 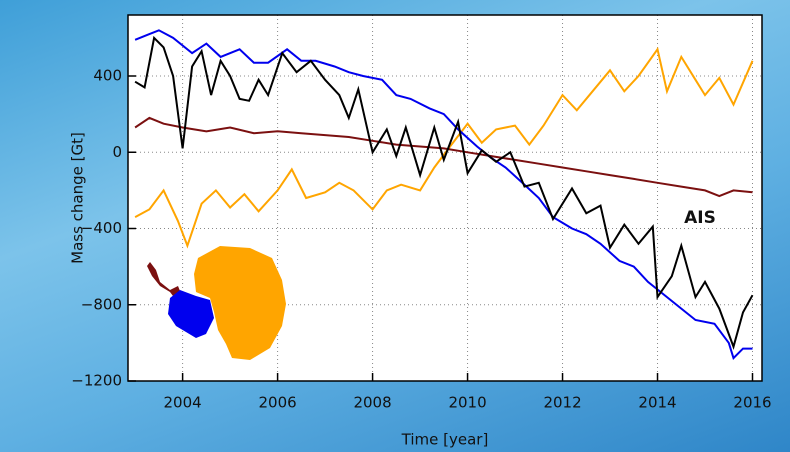 I want to click on x-axis-label: Time [year], so click(x=445, y=440).